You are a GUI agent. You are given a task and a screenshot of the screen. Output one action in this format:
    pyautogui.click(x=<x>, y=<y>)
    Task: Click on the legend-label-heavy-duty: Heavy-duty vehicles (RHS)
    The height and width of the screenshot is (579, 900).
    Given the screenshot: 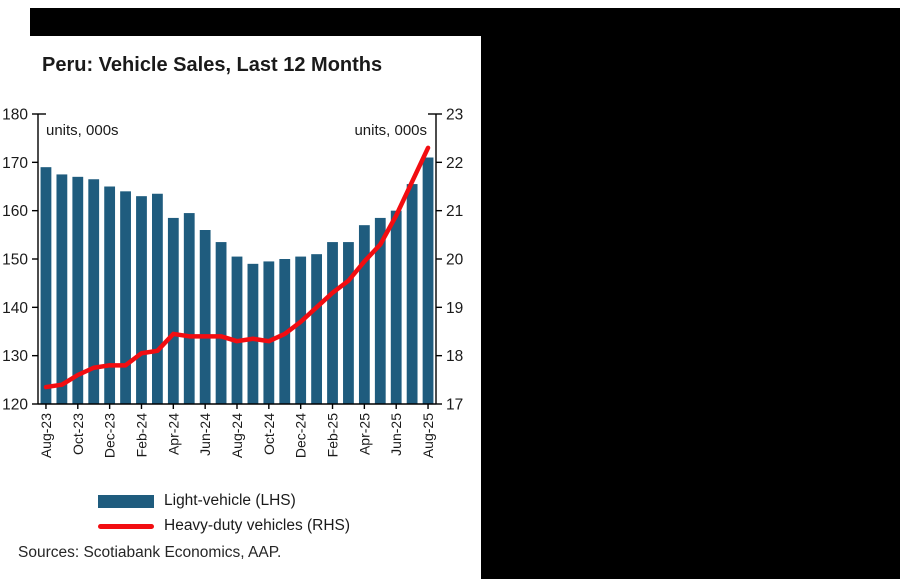 What is the action you would take?
    pyautogui.click(x=257, y=525)
    